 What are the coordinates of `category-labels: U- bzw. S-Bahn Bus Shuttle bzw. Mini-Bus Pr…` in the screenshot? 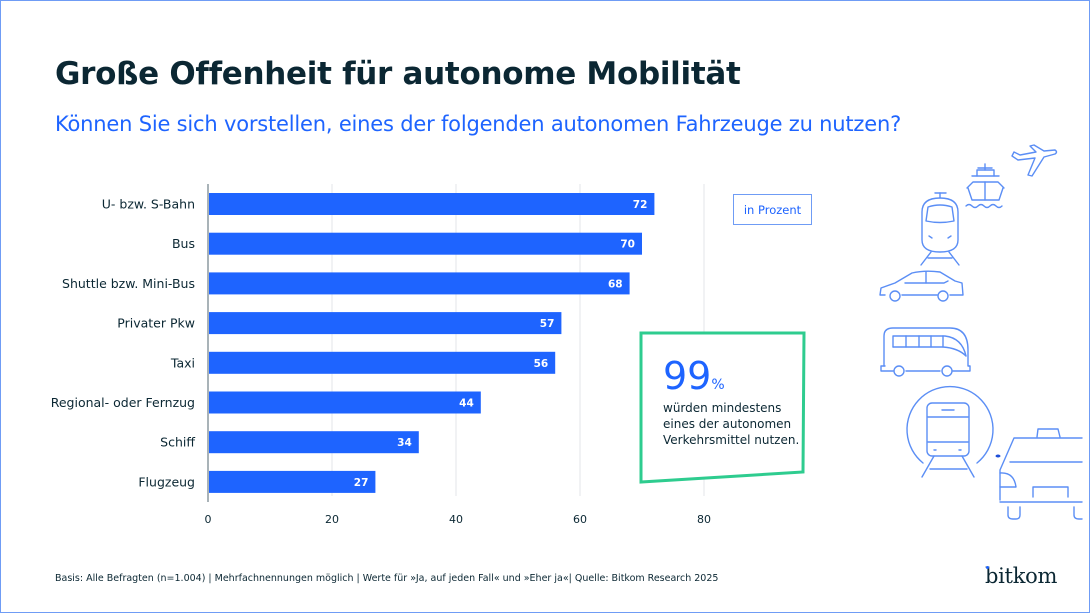 It's located at (123, 343).